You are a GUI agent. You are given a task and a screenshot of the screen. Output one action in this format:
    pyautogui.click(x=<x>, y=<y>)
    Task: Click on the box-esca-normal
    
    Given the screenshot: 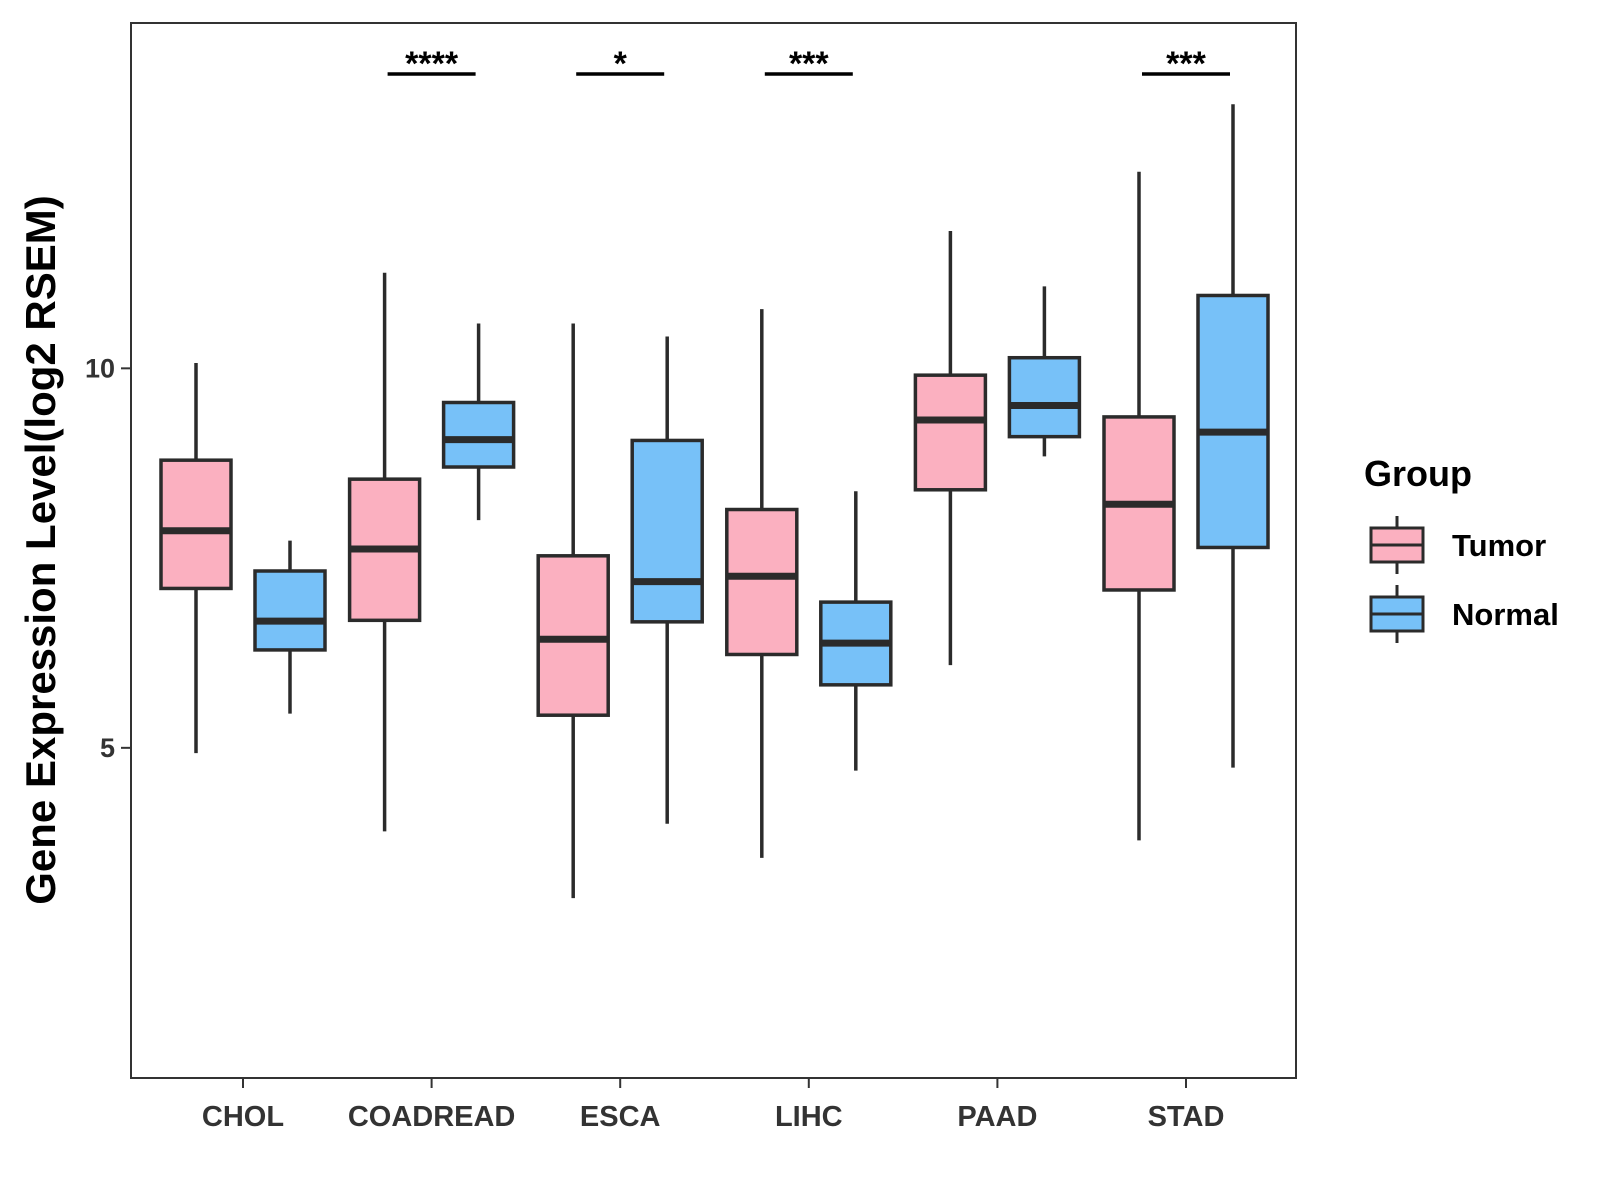 What is the action you would take?
    pyautogui.click(x=667, y=580)
    